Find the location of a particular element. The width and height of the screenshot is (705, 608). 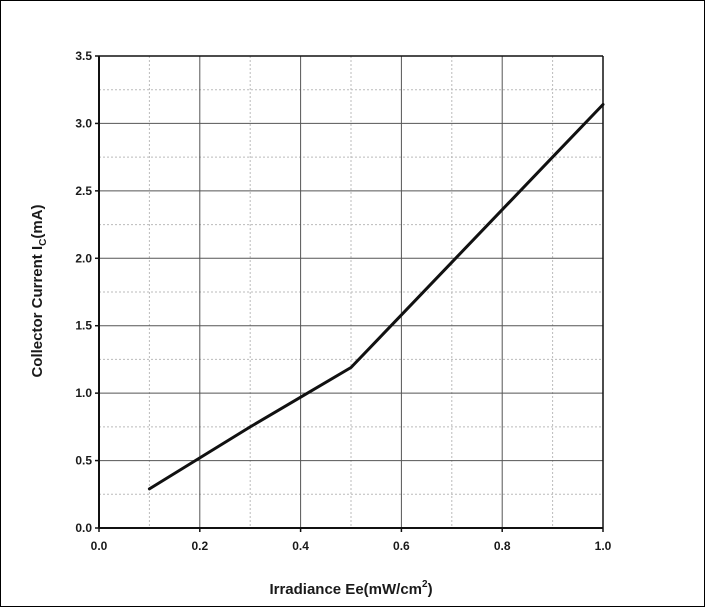

y-tick-label: 0.0 is located at coordinates (83, 528).